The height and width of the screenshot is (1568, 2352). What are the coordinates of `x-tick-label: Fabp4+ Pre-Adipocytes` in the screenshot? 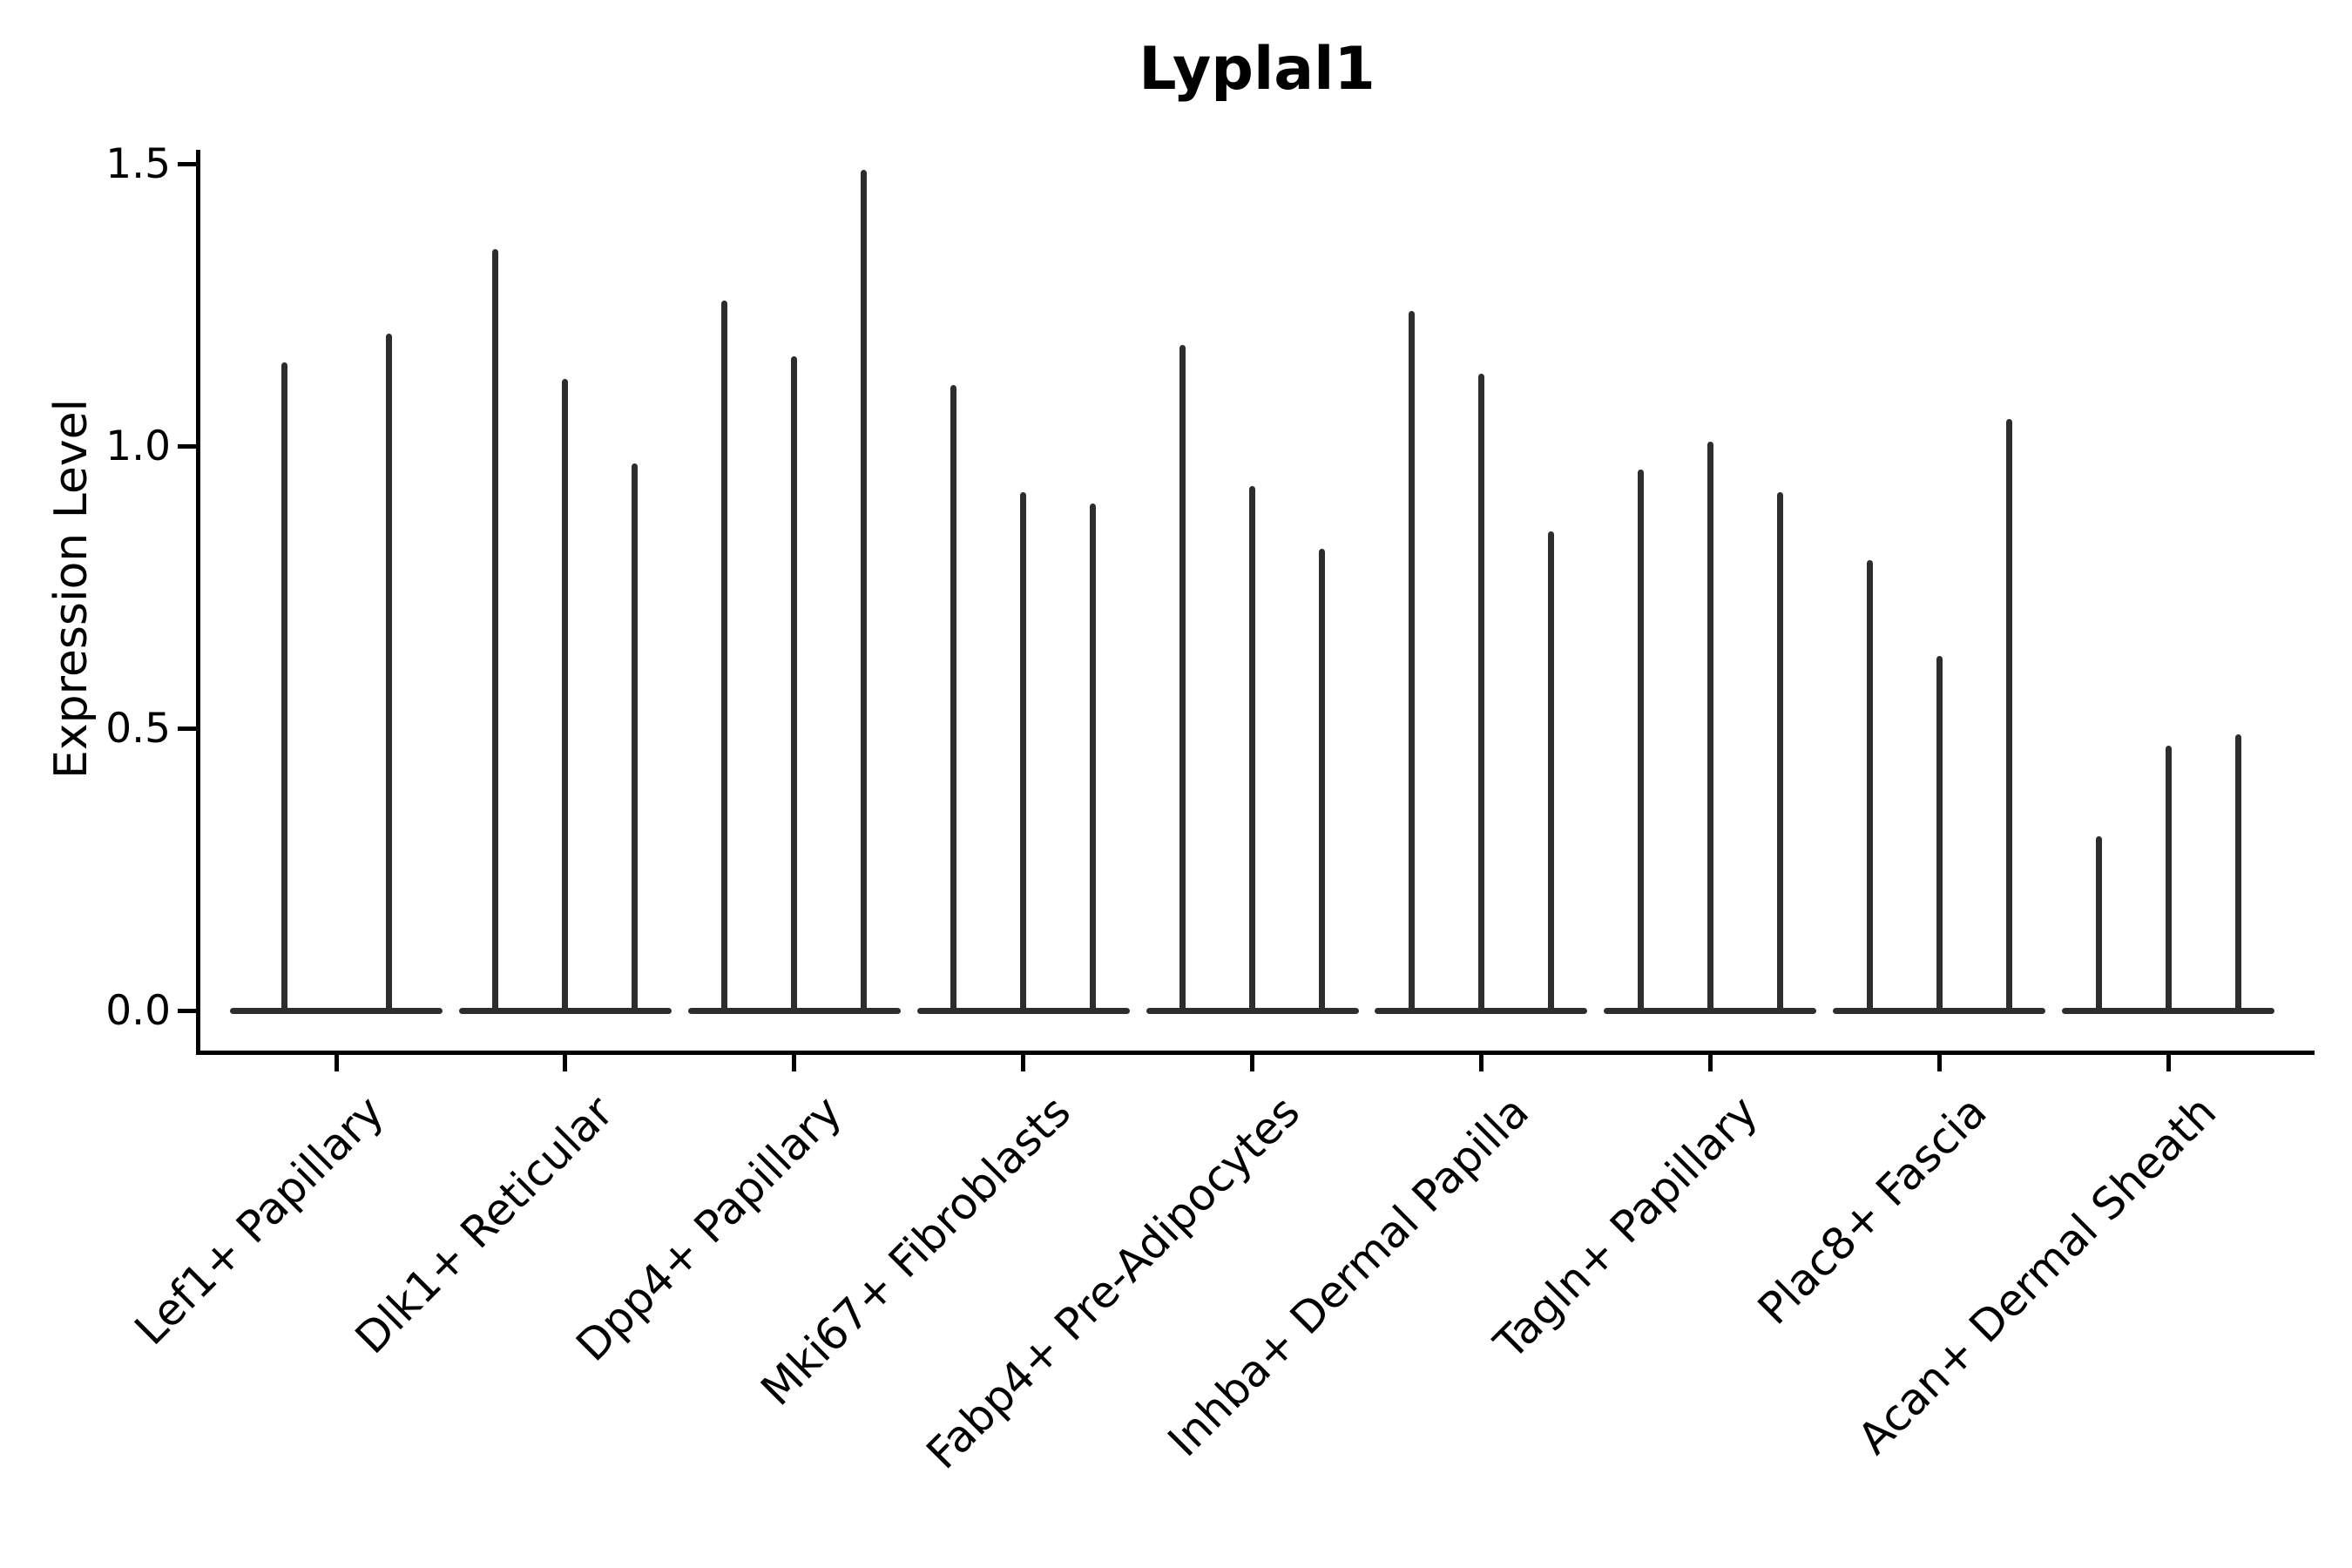 It's located at (1113, 1282).